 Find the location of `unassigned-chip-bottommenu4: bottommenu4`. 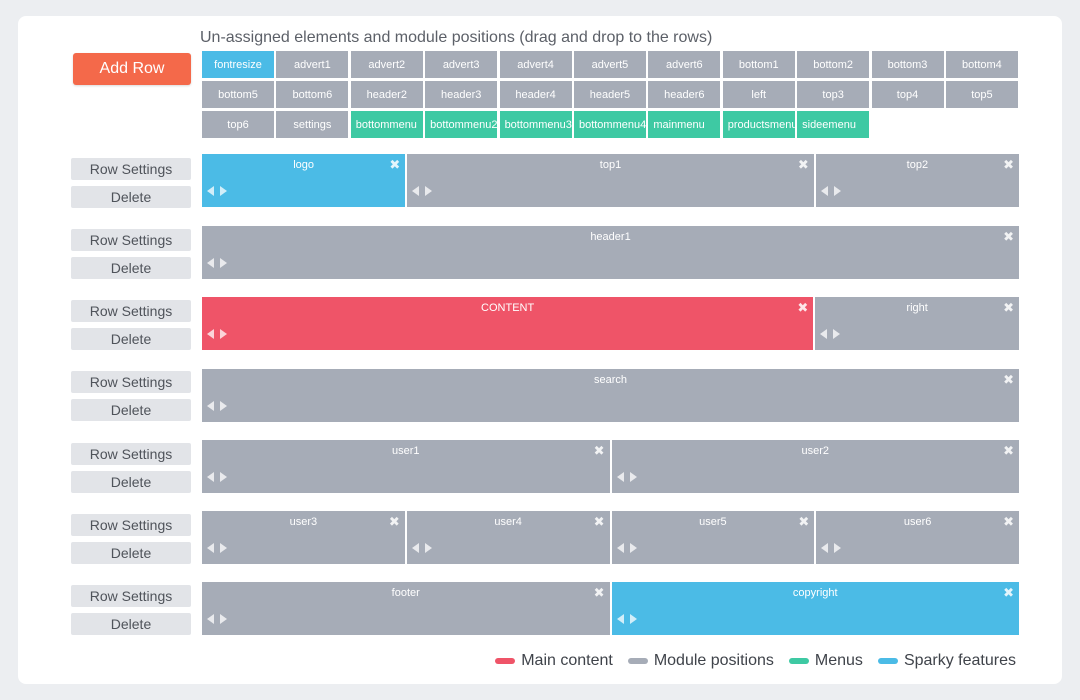

unassigned-chip-bottommenu4: bottommenu4 is located at coordinates (609, 124).